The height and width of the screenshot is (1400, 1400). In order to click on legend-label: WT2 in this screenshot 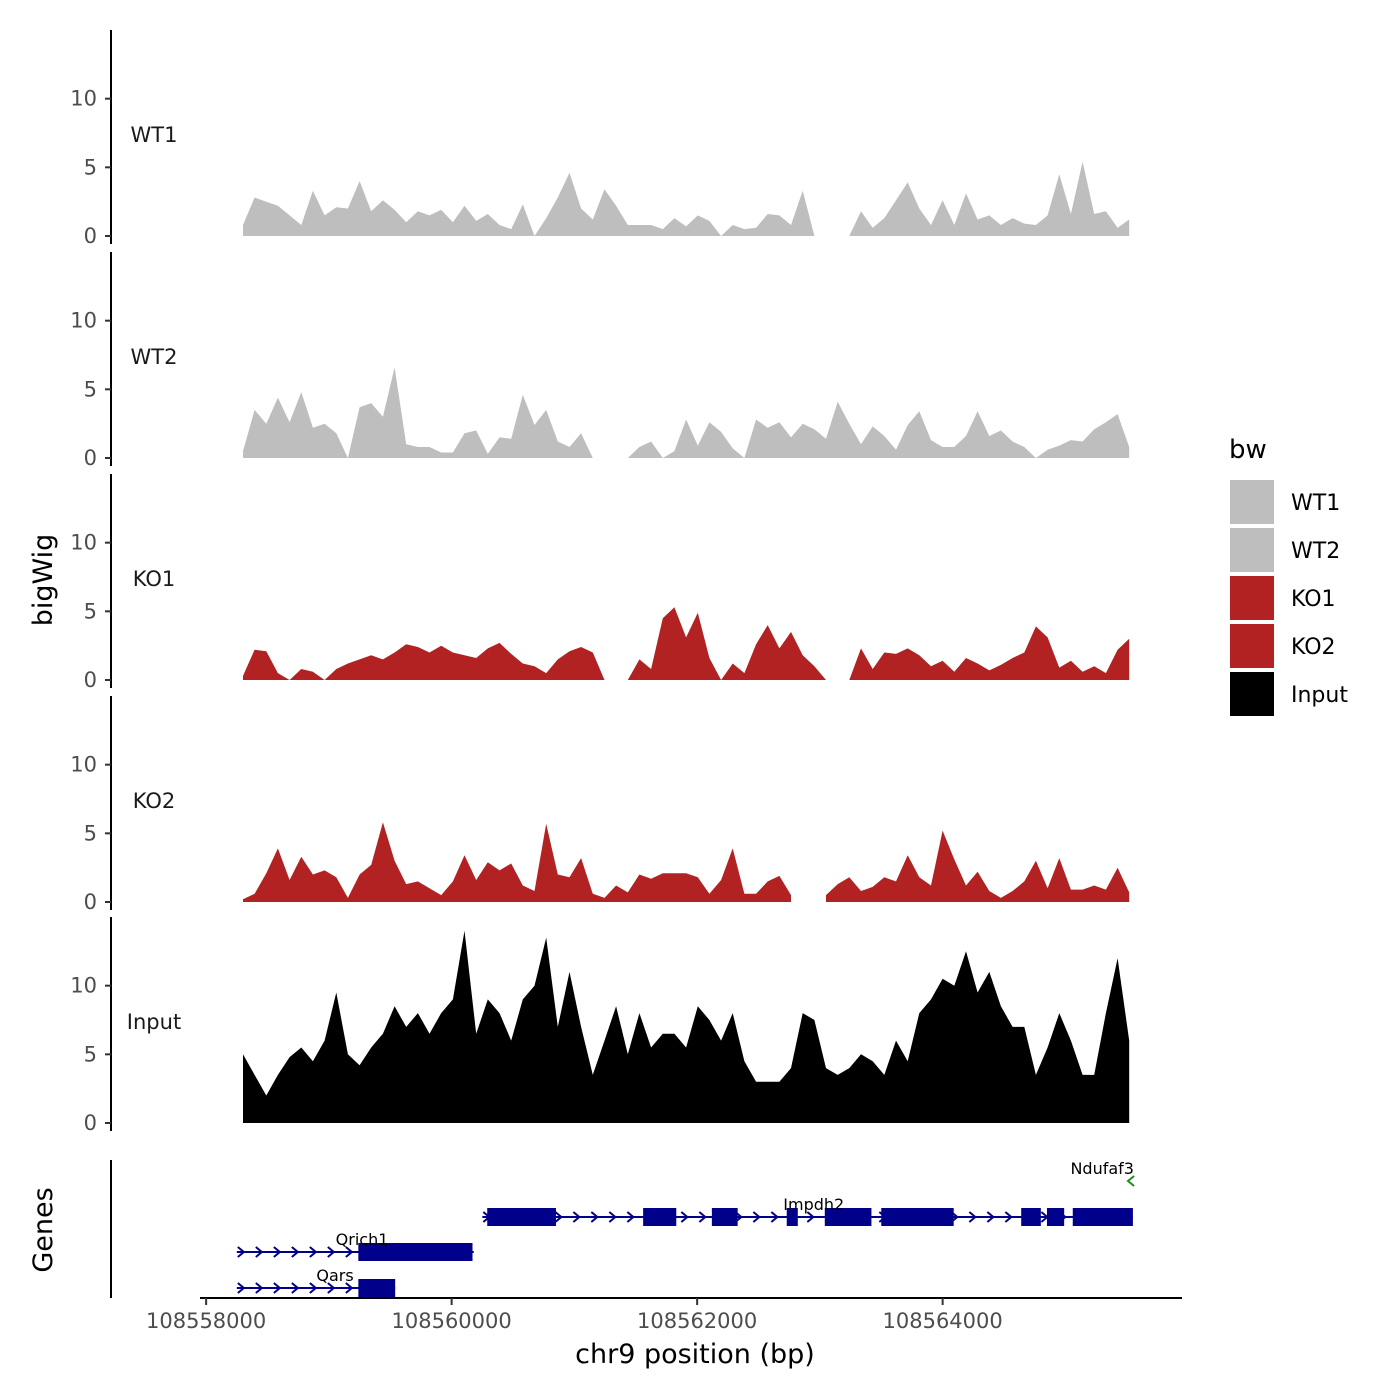, I will do `click(1315, 551)`.